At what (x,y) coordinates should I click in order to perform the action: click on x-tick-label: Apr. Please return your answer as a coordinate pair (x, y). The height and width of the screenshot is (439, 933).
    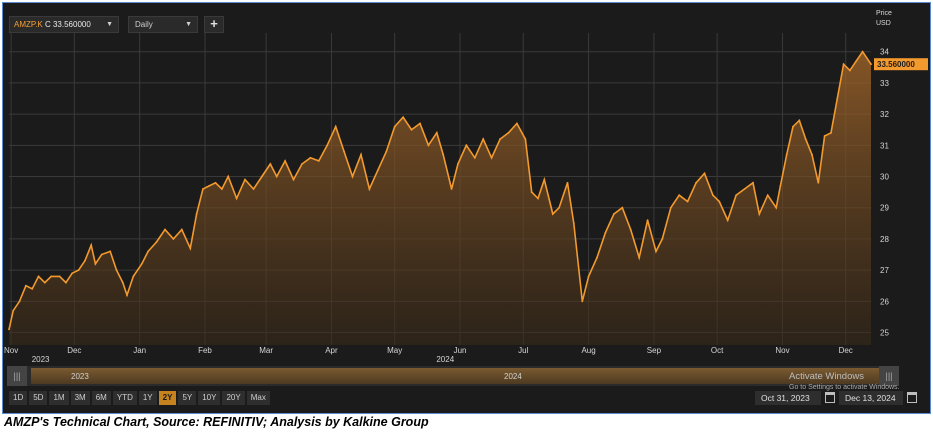
    Looking at the image, I should click on (331, 350).